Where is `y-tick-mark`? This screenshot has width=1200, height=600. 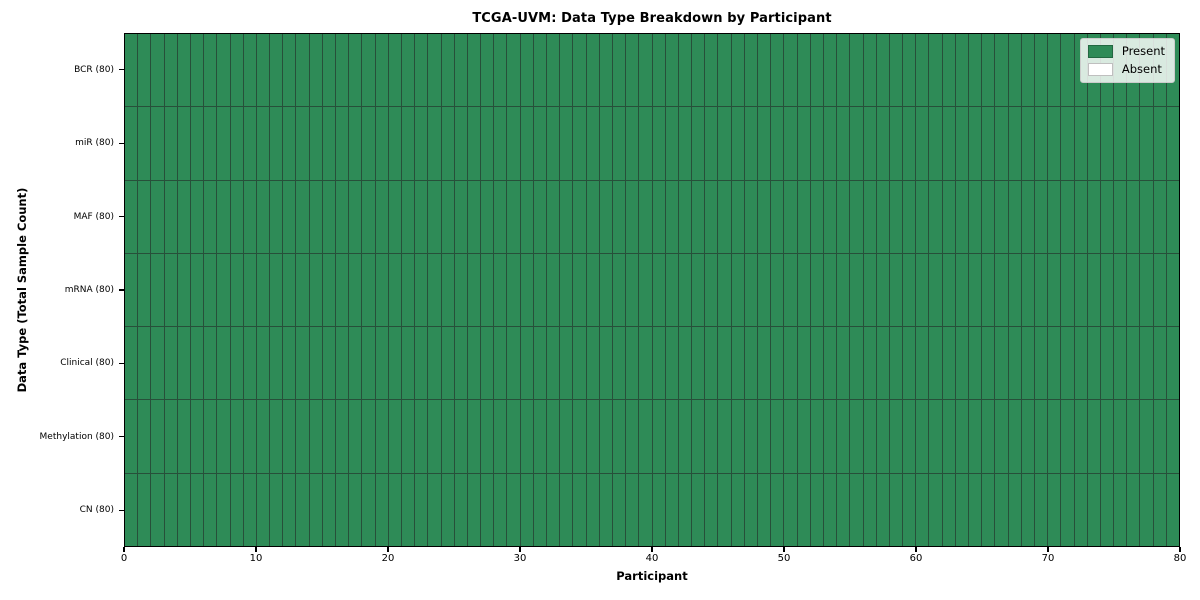
y-tick-mark is located at coordinates (121, 437).